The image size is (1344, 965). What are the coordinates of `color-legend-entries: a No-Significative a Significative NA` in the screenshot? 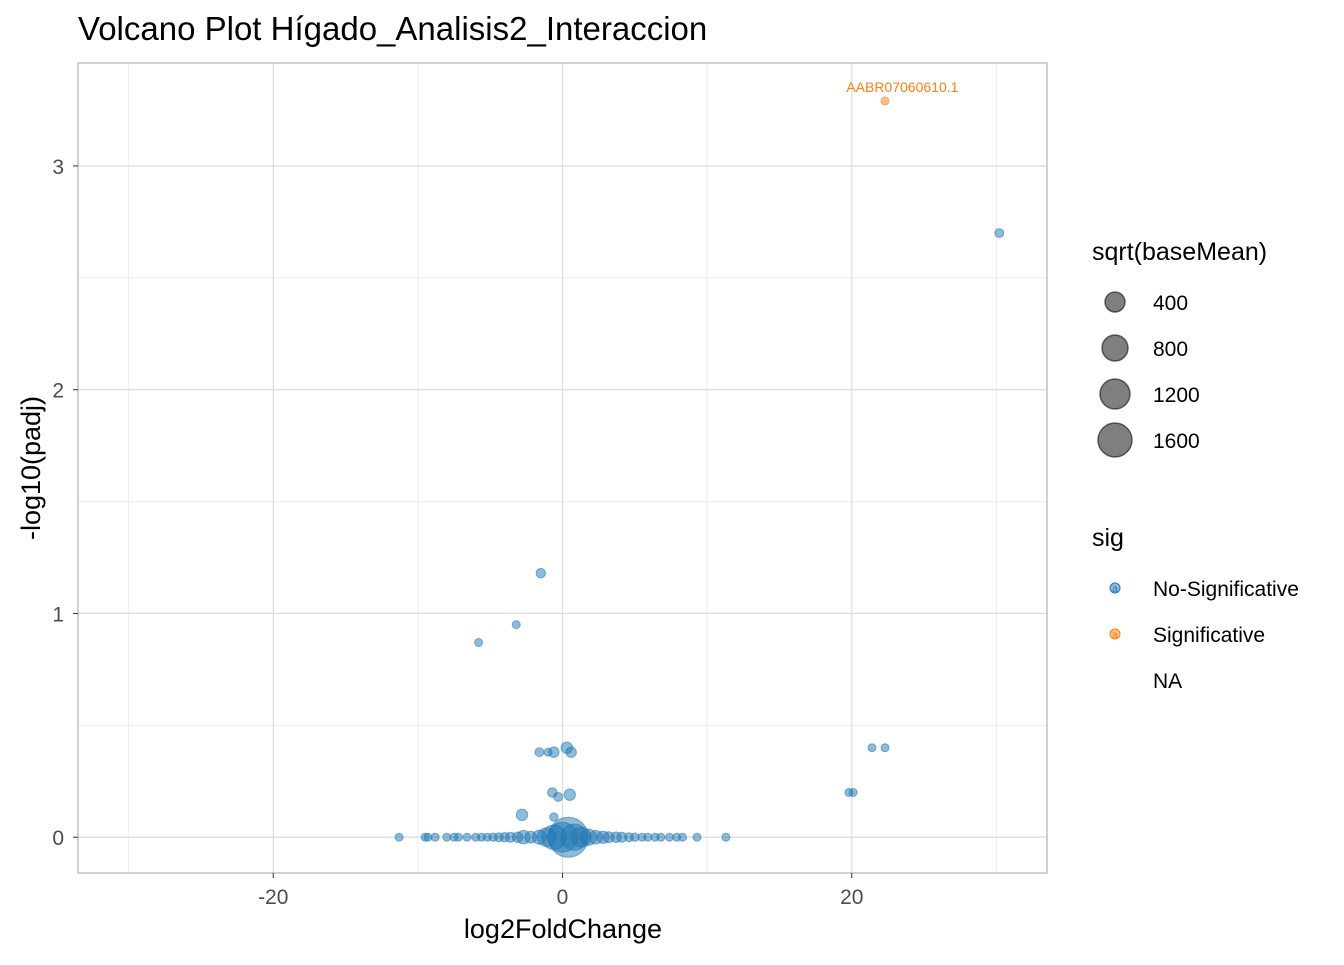 It's located at (1204, 635).